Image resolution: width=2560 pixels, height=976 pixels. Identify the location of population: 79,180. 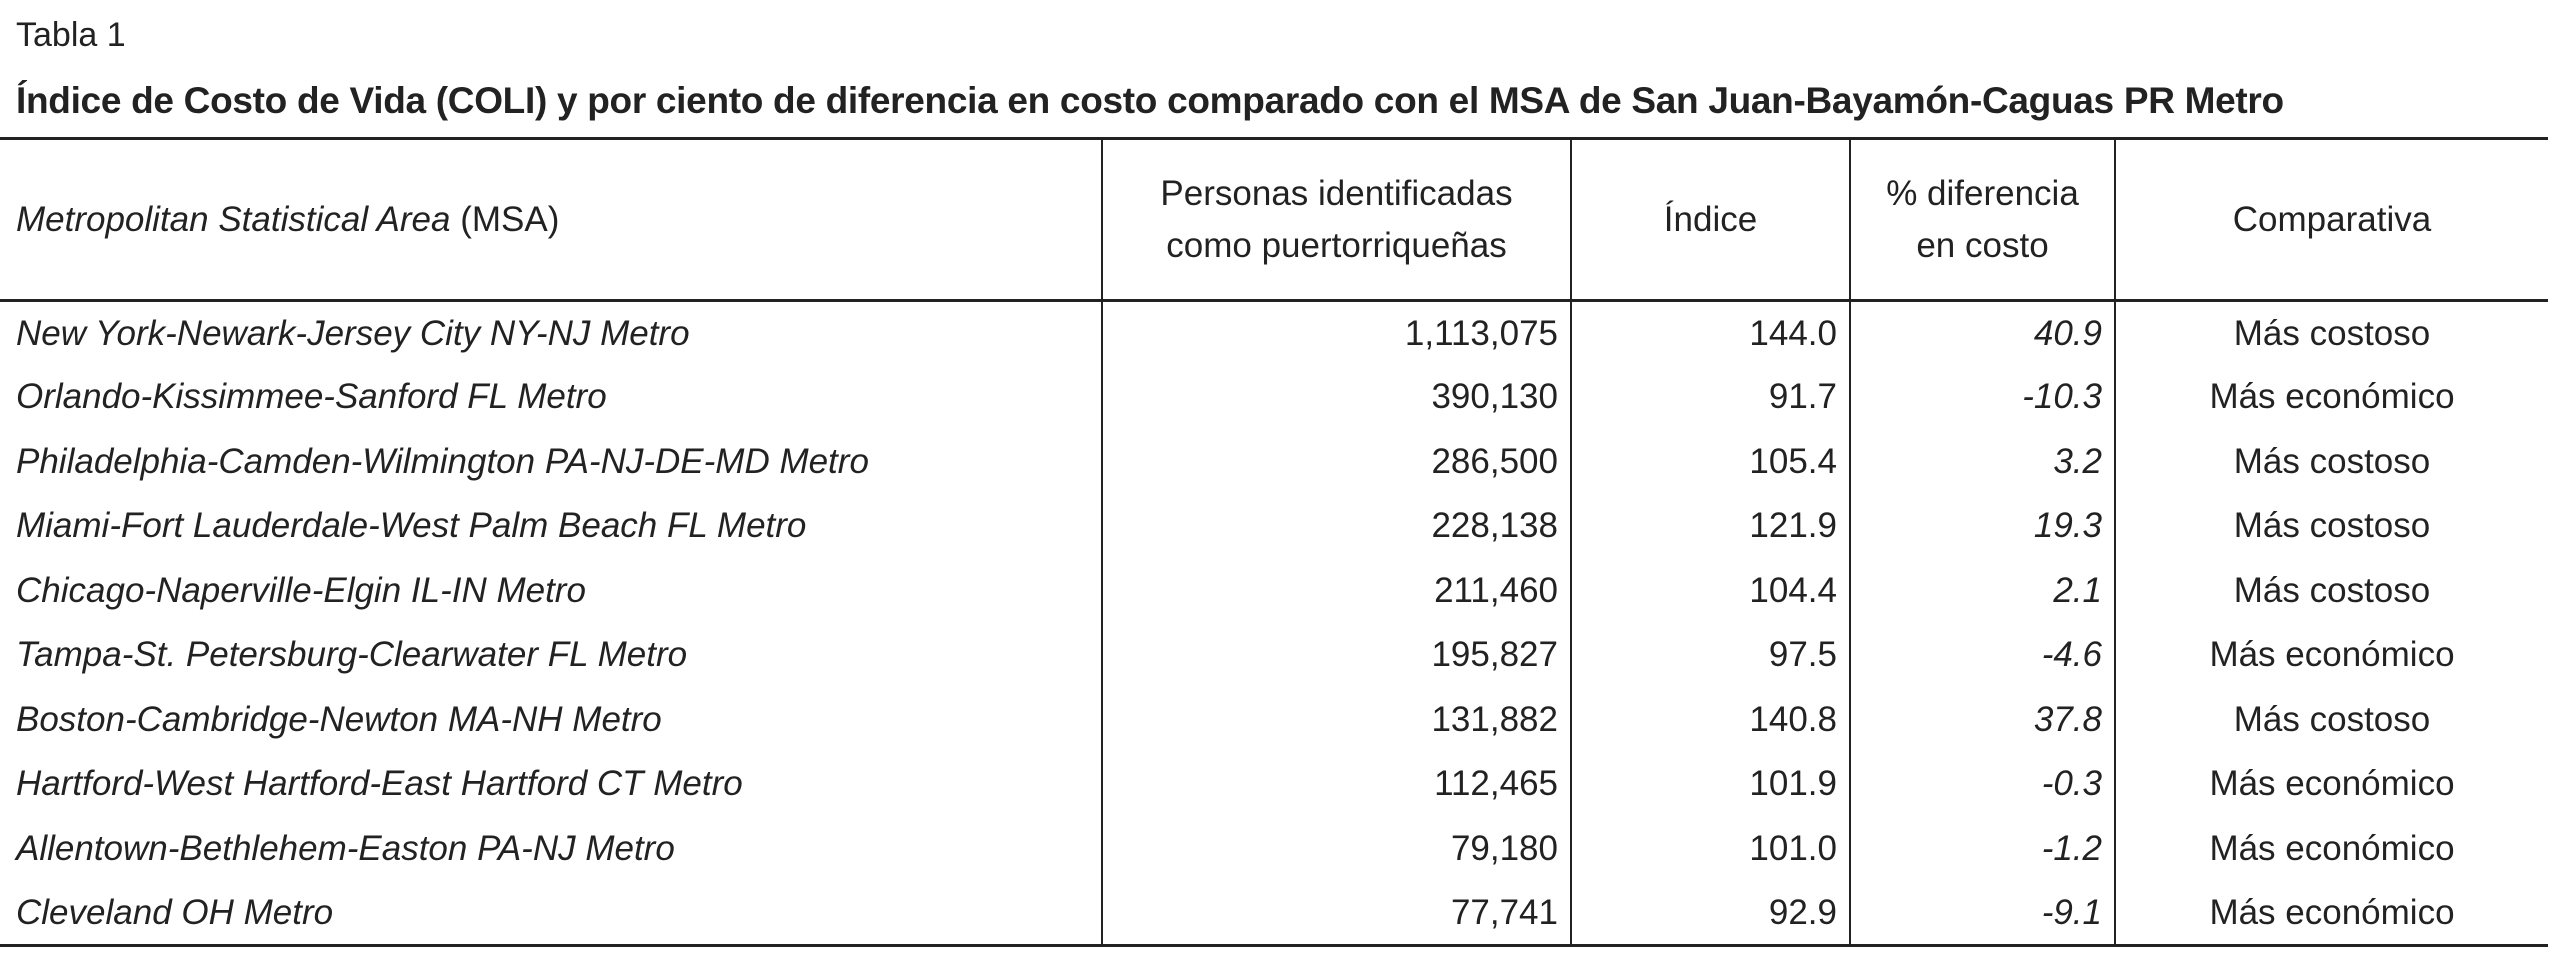
(1336, 848).